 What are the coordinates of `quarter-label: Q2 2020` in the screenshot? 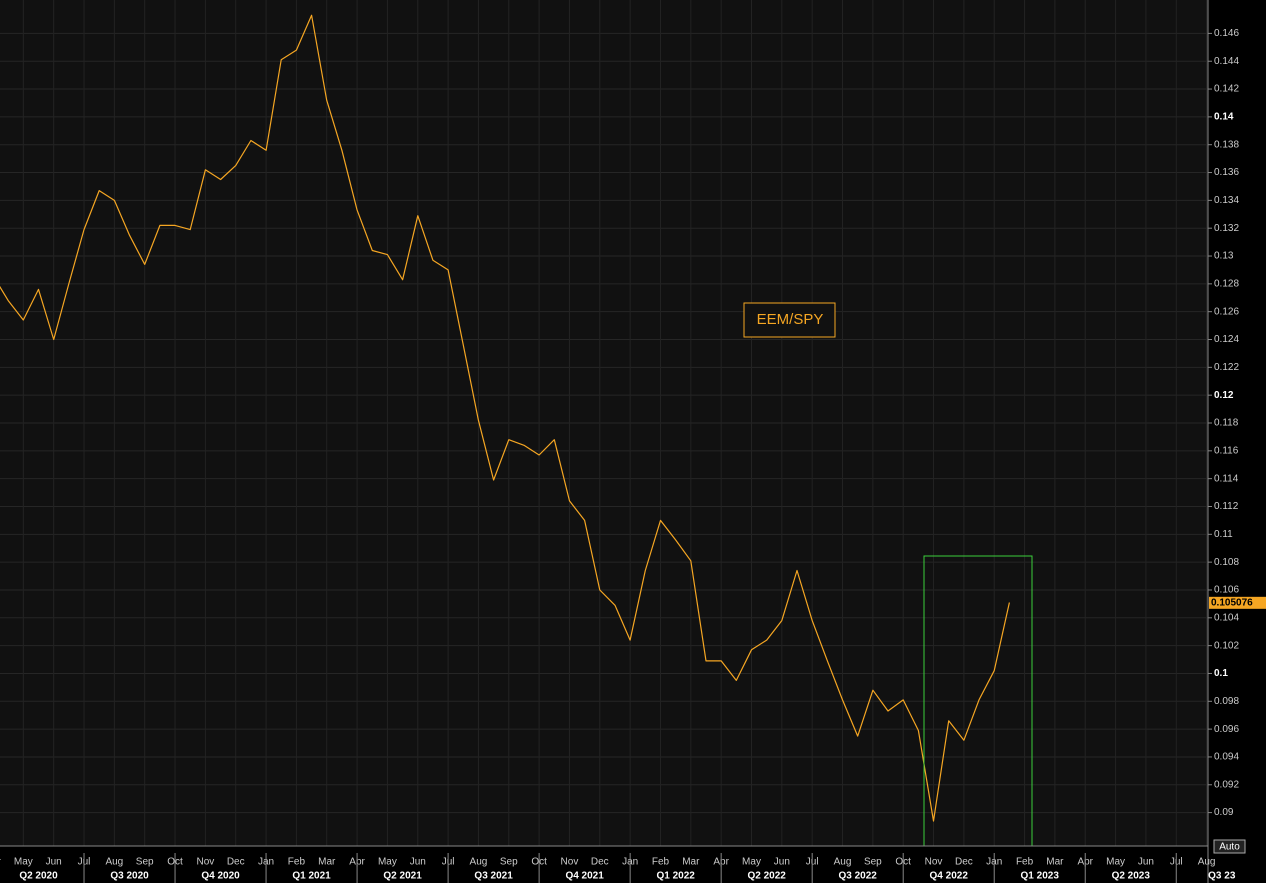 It's located at (38, 876).